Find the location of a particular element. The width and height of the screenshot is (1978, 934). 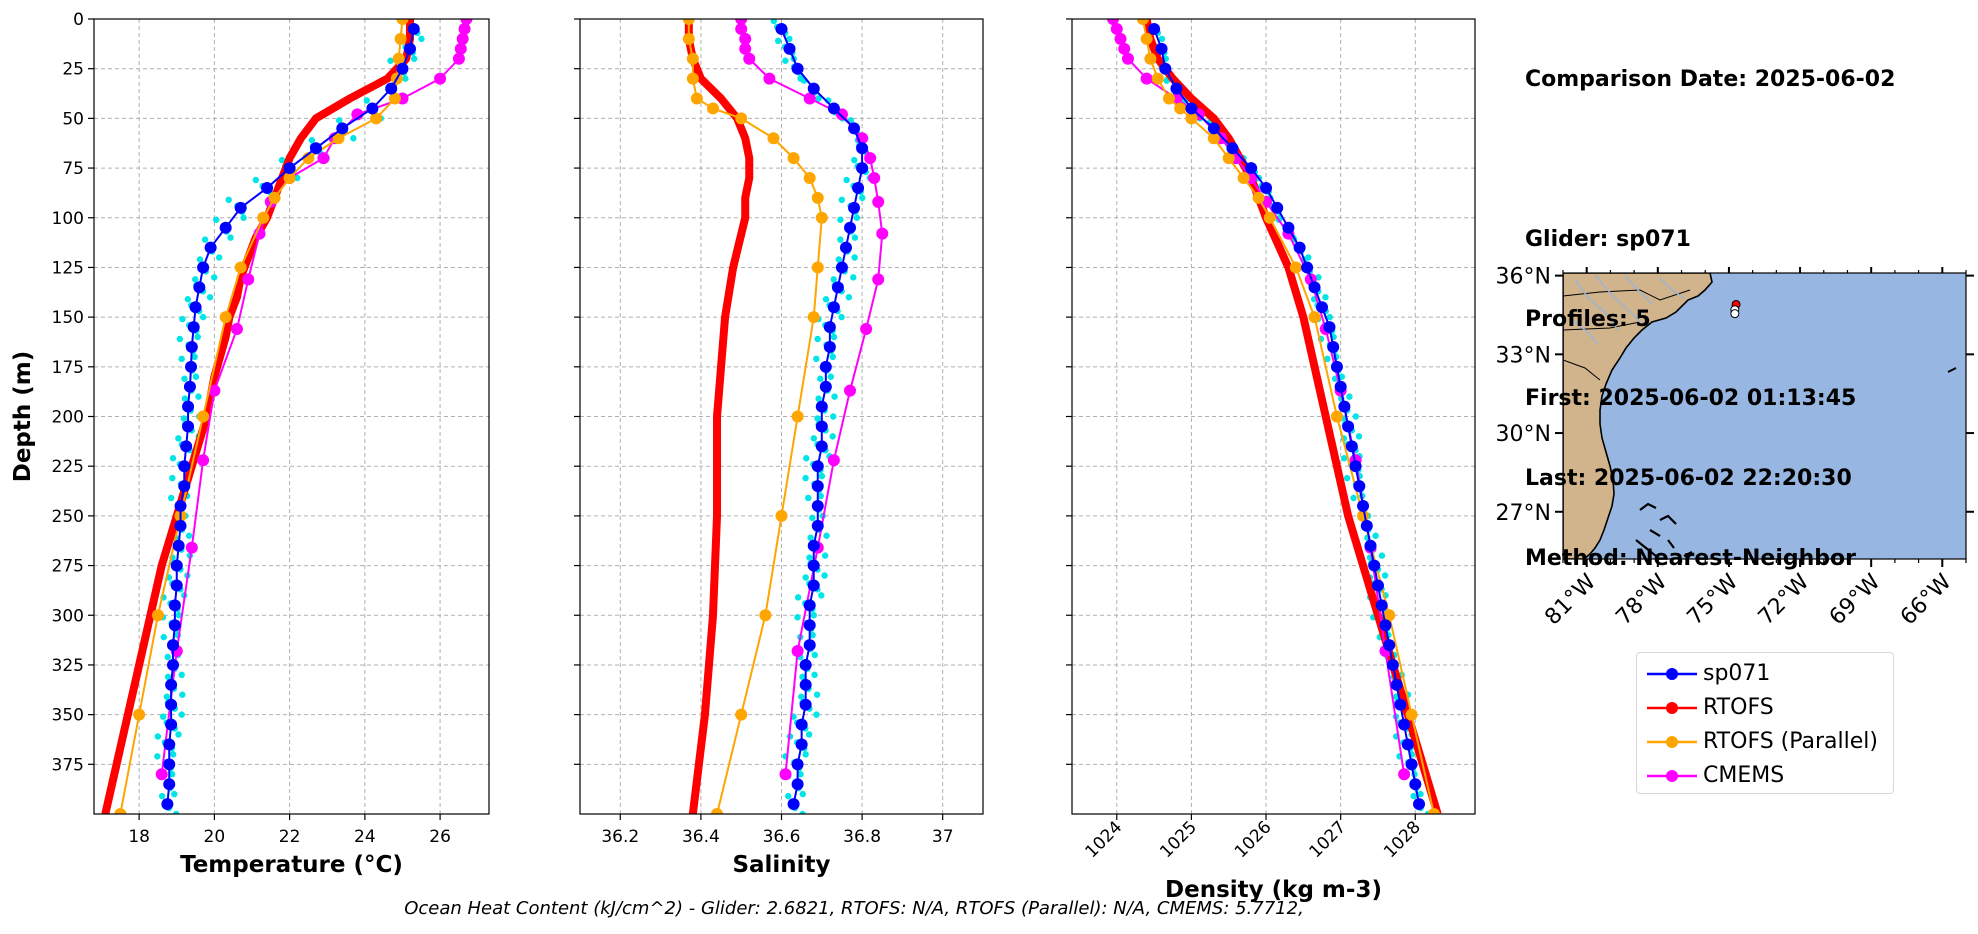

map-lon-label: 66°W is located at coordinates (1926, 599).